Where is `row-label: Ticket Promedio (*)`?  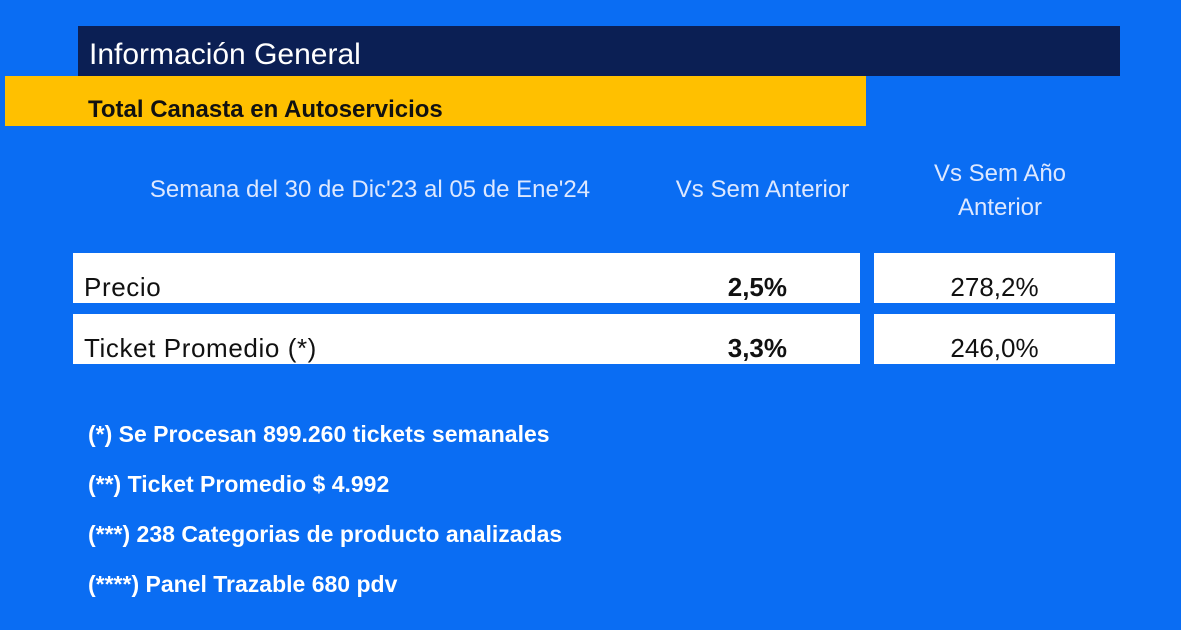
row-label: Ticket Promedio (*) is located at coordinates (200, 348).